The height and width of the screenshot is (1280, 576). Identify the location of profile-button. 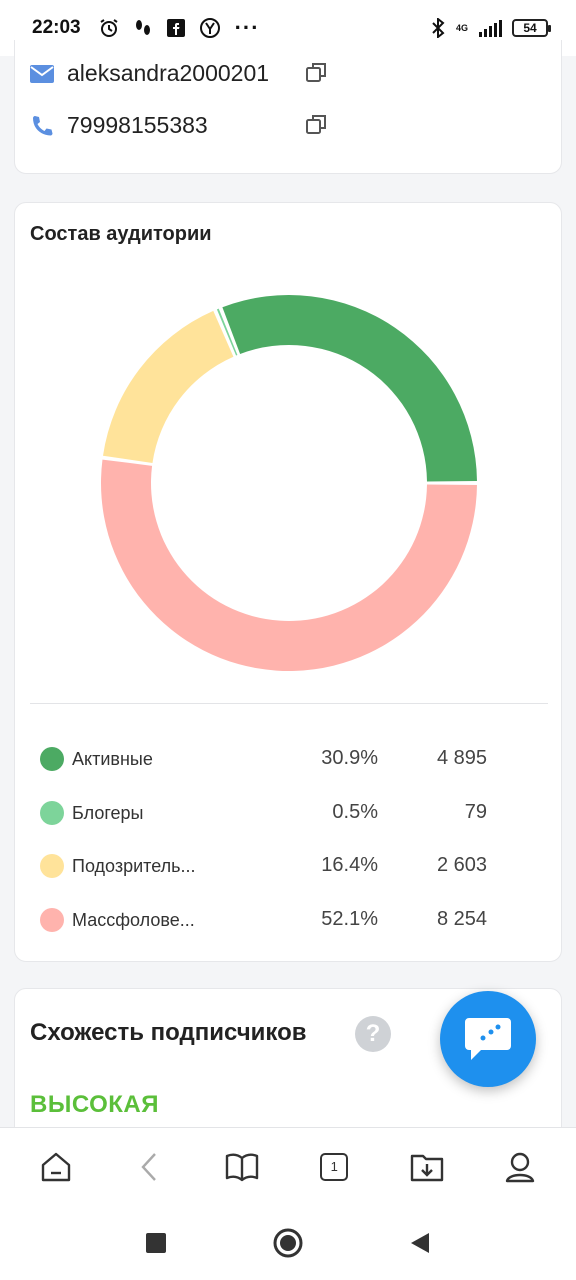
(520, 1167).